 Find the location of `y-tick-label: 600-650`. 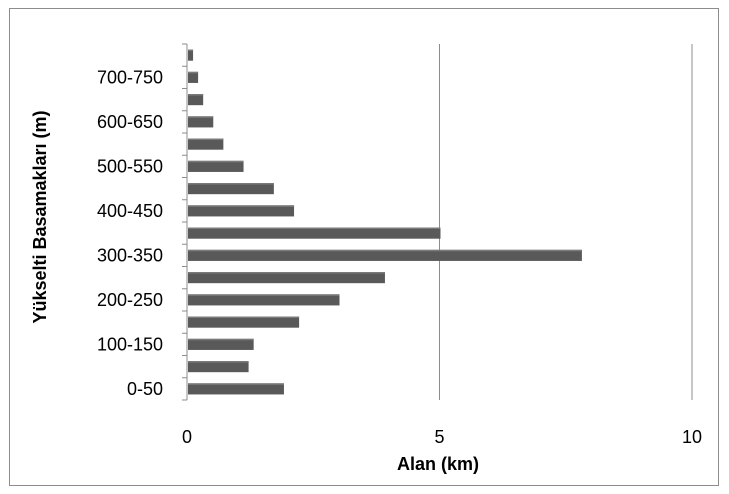

y-tick-label: 600-650 is located at coordinates (130, 122).